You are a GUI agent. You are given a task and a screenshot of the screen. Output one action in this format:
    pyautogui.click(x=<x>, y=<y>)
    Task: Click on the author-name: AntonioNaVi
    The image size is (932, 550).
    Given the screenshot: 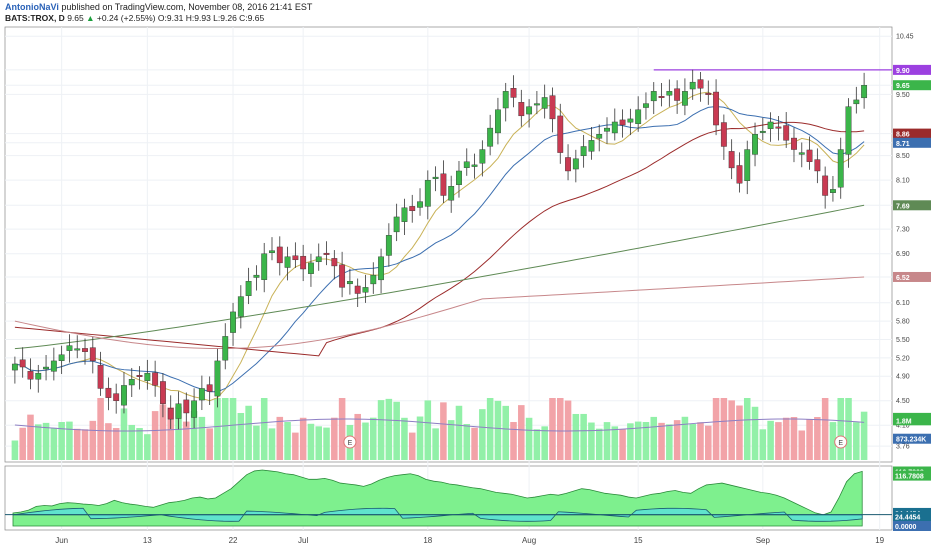 What is the action you would take?
    pyautogui.click(x=32, y=7)
    